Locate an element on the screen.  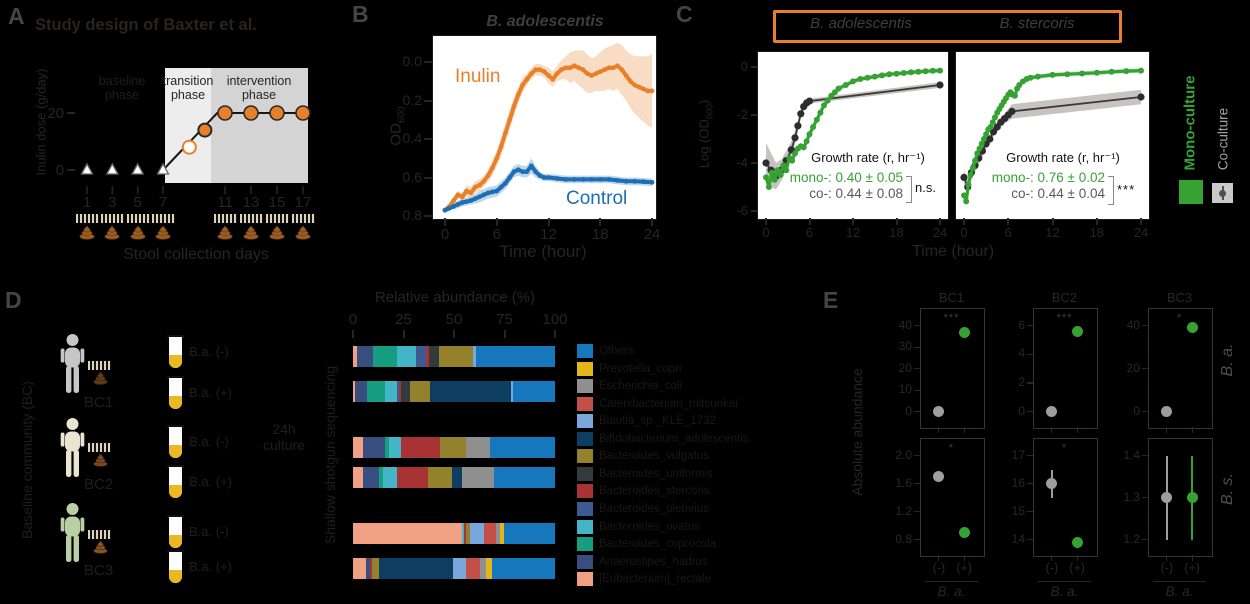
legend-swatch-others is located at coordinates (585, 351).